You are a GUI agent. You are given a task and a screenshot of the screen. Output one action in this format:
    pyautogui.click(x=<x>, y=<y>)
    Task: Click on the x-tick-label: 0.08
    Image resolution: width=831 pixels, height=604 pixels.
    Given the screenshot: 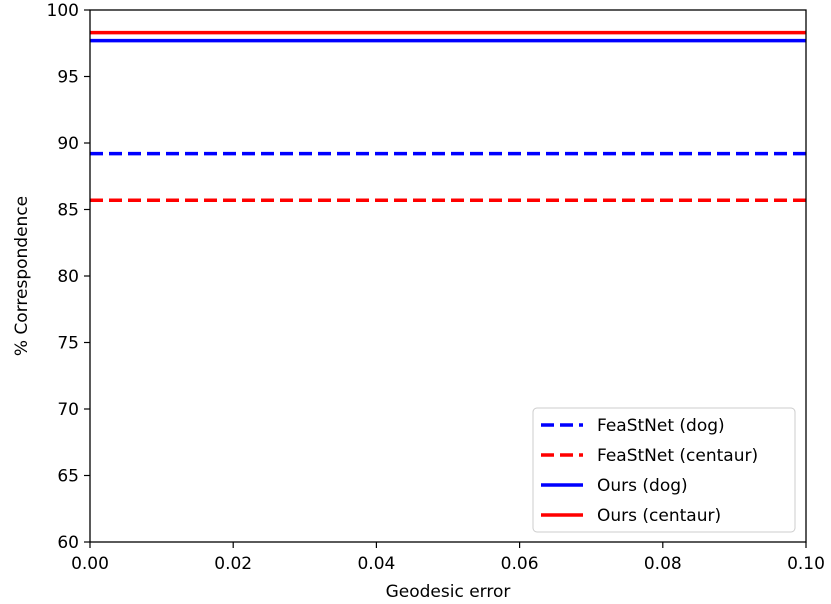 What is the action you would take?
    pyautogui.click(x=663, y=564)
    